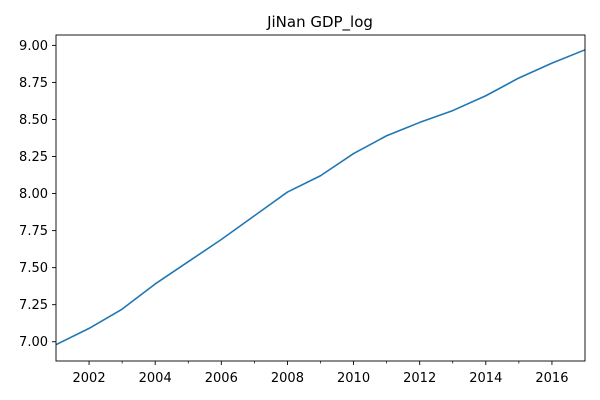 The height and width of the screenshot is (400, 600). I want to click on y-tick-label: 8.25, so click(33, 157).